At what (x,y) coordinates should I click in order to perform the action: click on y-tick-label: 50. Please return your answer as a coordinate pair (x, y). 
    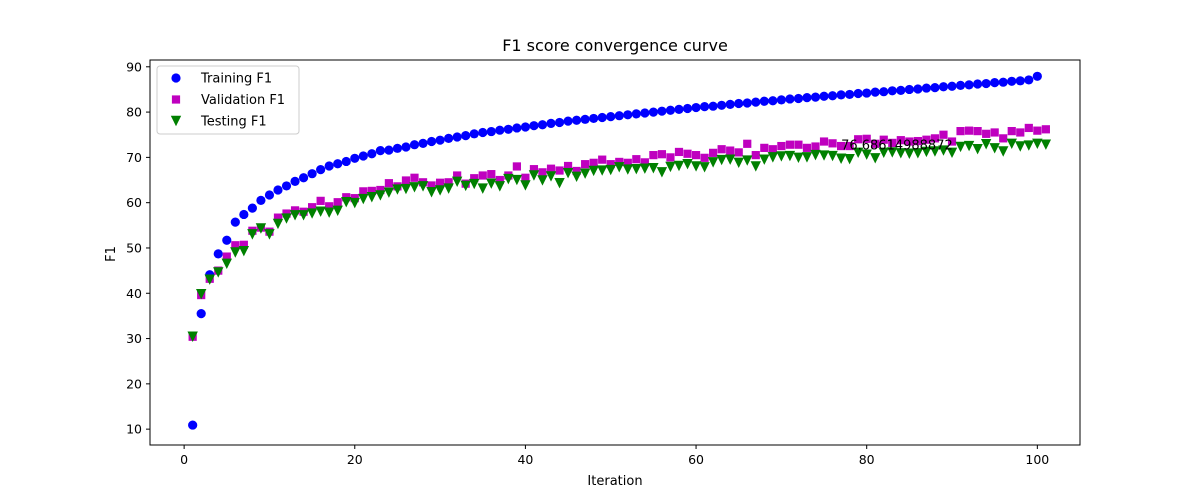
    Looking at the image, I should click on (134, 247).